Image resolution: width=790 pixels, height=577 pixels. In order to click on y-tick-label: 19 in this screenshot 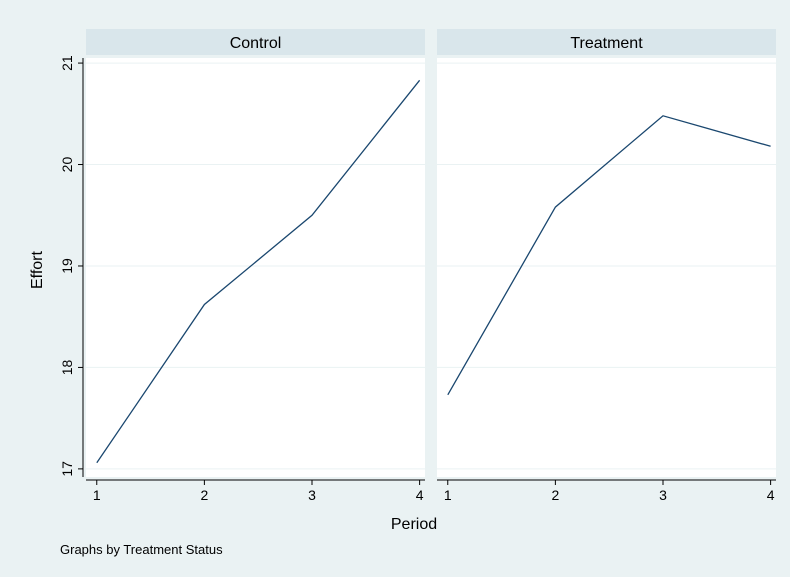, I will do `click(67, 266)`.